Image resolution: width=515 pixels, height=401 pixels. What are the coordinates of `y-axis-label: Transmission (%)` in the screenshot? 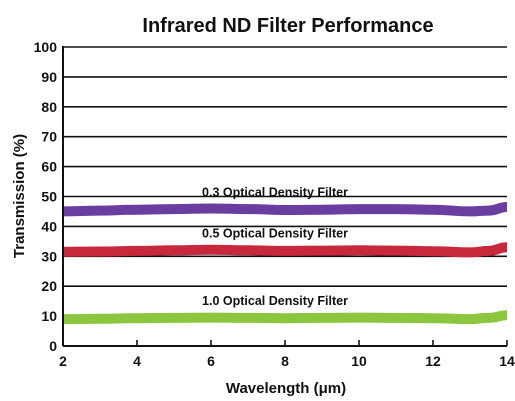 It's located at (19, 196).